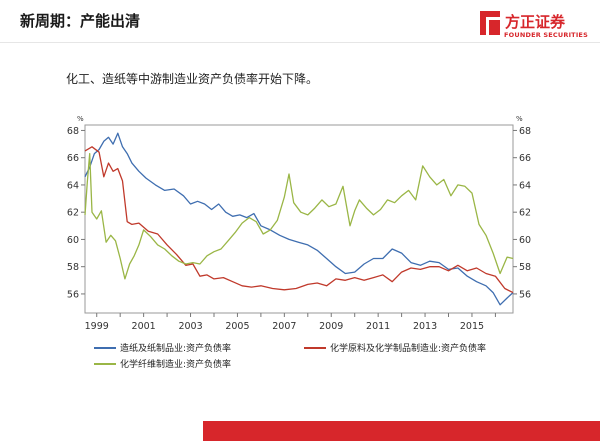 This screenshot has width=600, height=441. Describe the element at coordinates (494, 27) in the screenshot. I see `logo-mark-accent-icon` at that location.